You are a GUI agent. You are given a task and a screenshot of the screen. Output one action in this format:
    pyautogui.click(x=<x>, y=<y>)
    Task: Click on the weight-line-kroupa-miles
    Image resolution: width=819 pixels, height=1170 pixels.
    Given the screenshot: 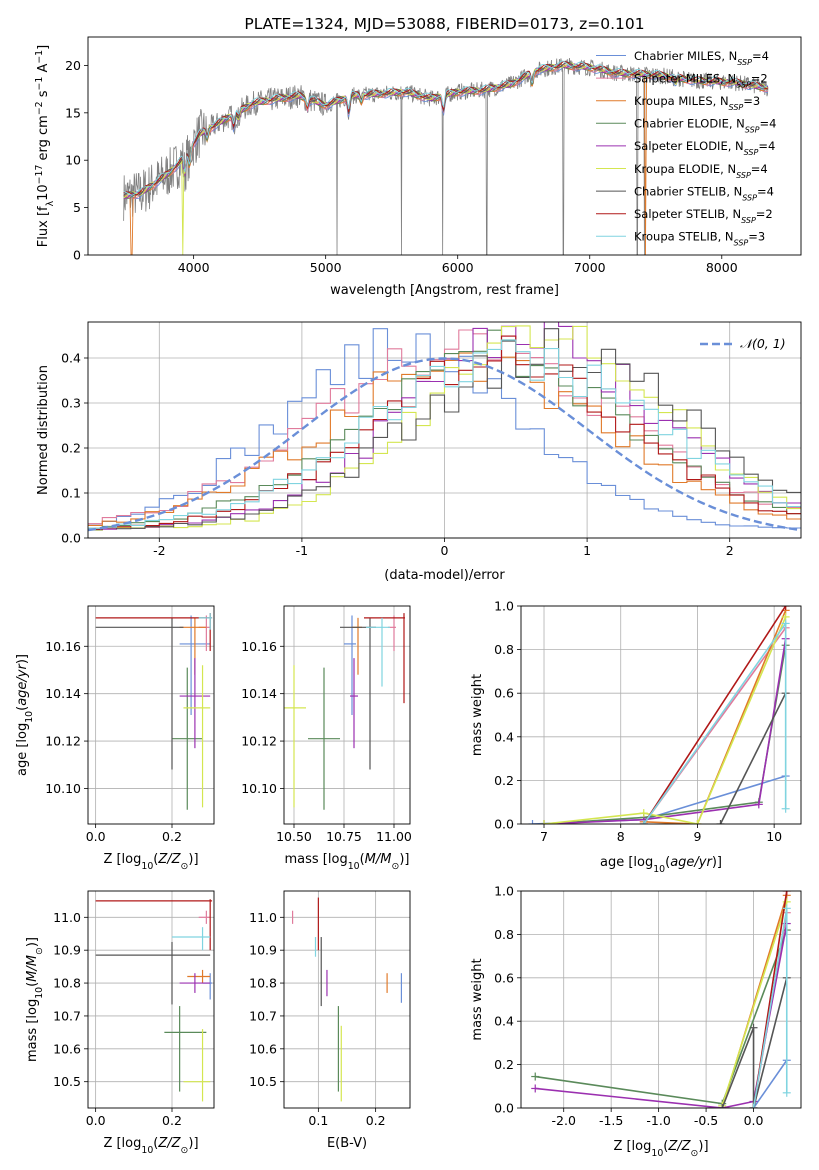 What is the action you would take?
    pyautogui.click(x=715, y=717)
    